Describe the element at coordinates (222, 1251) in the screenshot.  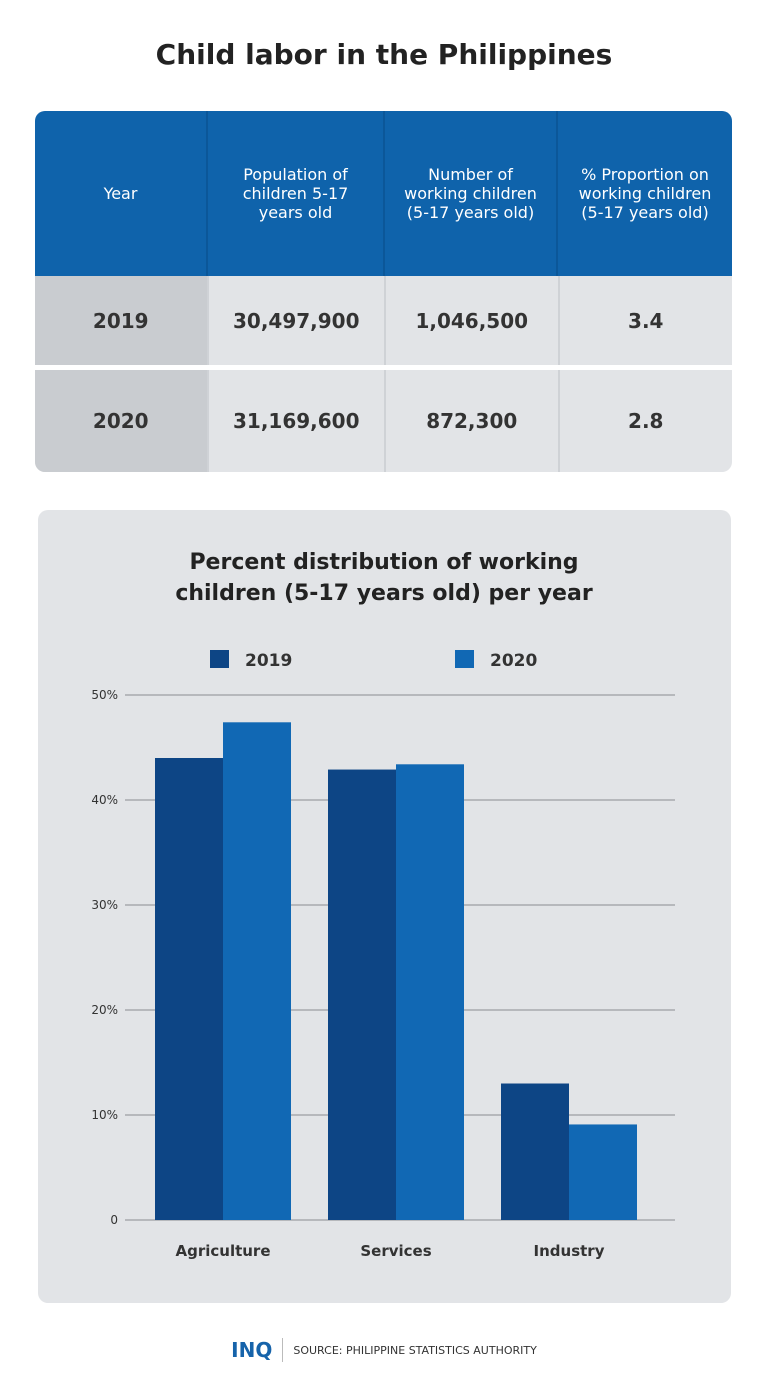
I see `x-tick-label: Agriculture` at that location.